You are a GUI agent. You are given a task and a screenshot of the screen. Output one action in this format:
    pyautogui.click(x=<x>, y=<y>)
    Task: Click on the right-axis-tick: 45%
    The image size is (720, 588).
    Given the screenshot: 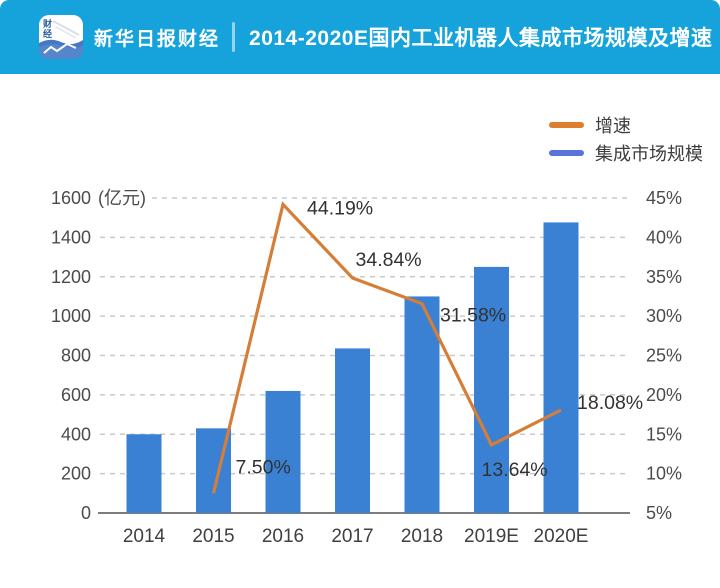 What is the action you would take?
    pyautogui.click(x=664, y=198)
    